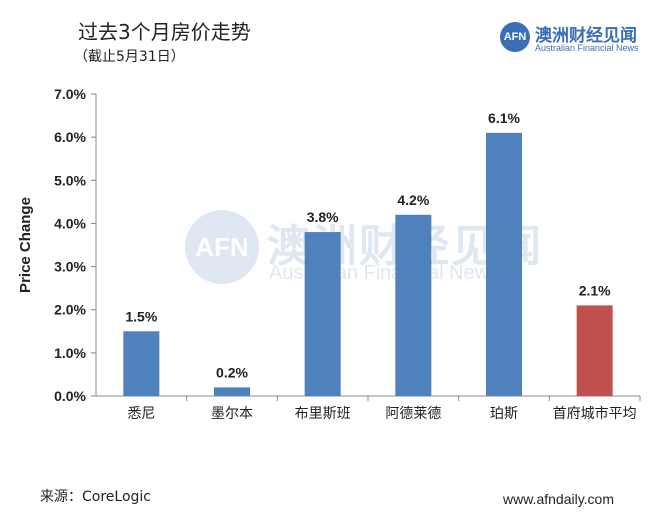  Describe the element at coordinates (559, 499) in the screenshot. I see `website-url: www.afndaily.com` at that location.